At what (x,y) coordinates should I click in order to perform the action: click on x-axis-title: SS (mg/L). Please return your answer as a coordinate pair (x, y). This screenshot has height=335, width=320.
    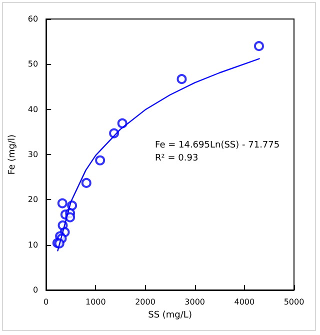
    Looking at the image, I should click on (170, 315).